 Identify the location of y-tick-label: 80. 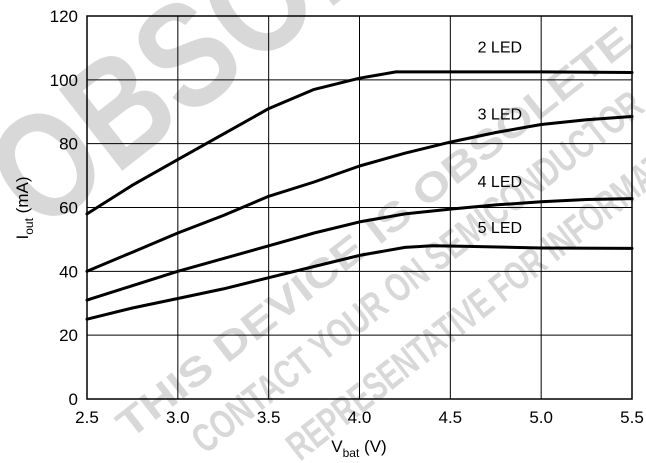
(68, 144).